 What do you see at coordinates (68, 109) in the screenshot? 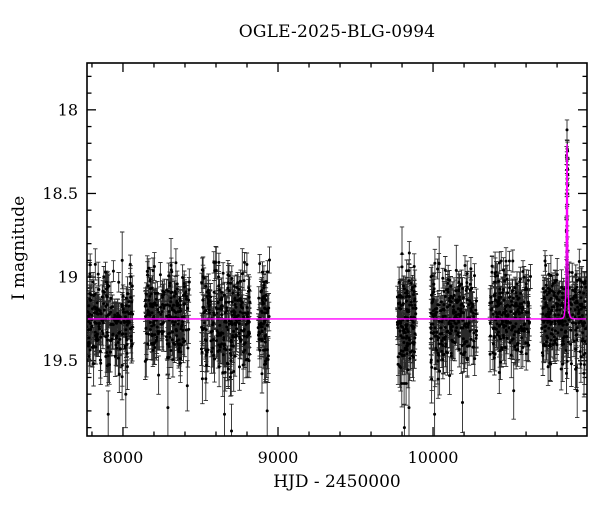
I see `y-tick-label: 18` at bounding box center [68, 109].